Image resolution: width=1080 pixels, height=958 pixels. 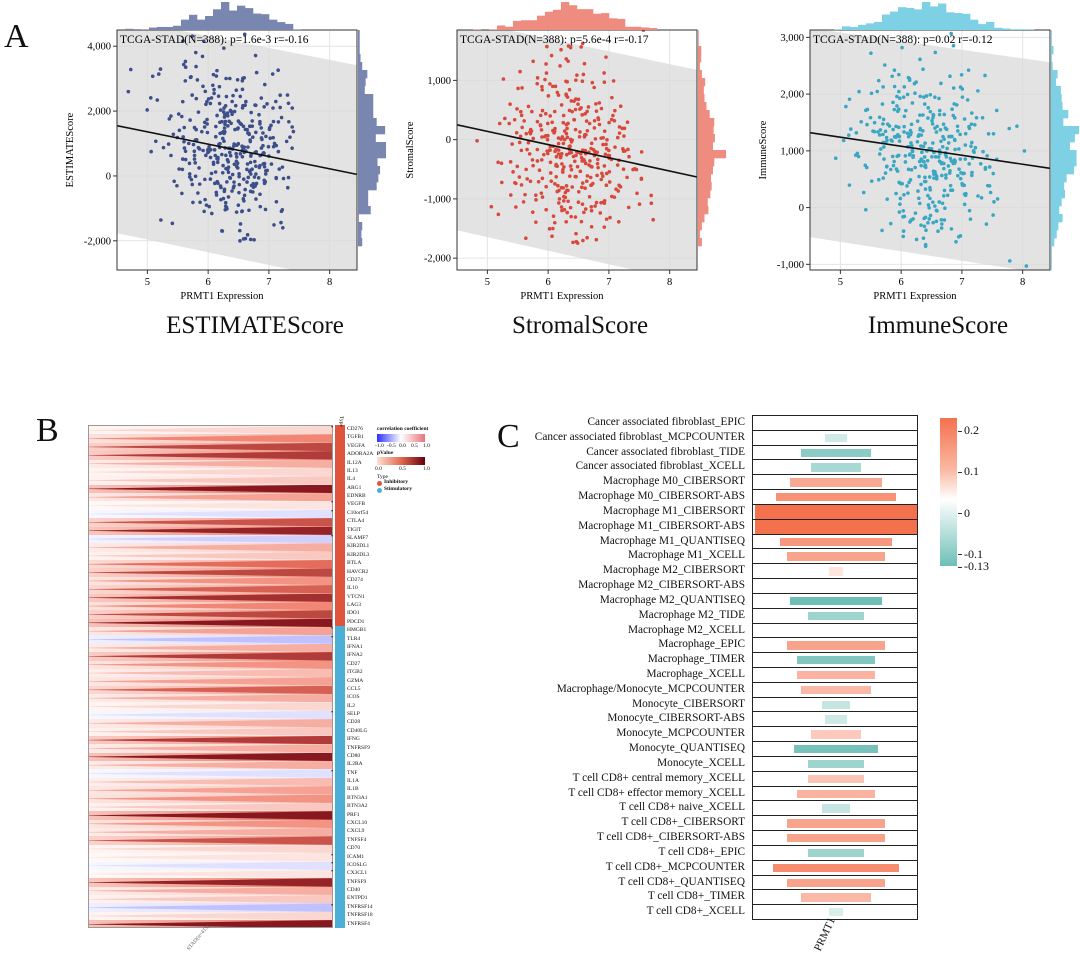 I want to click on gene-label: ENTPD1, so click(x=357, y=898).